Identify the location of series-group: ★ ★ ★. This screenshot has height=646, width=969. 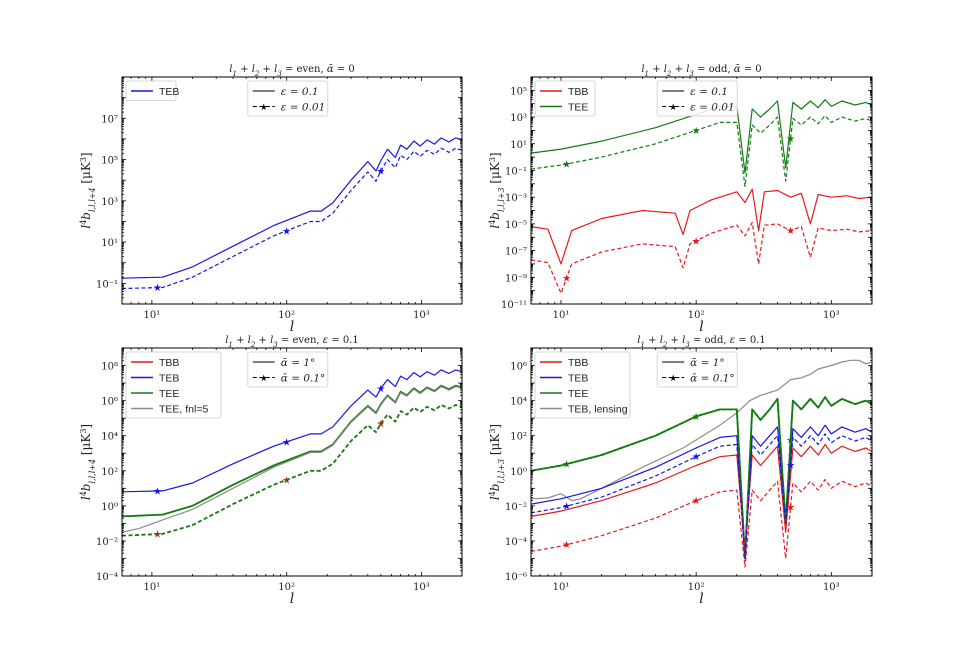
(292, 215).